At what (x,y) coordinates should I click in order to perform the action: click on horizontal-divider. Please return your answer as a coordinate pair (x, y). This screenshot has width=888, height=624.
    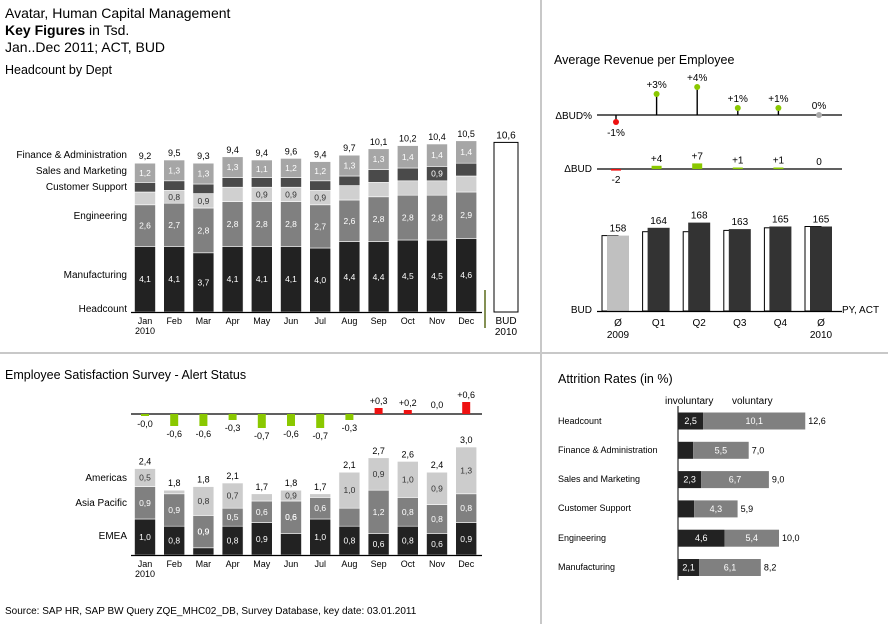
    Looking at the image, I should click on (444, 353).